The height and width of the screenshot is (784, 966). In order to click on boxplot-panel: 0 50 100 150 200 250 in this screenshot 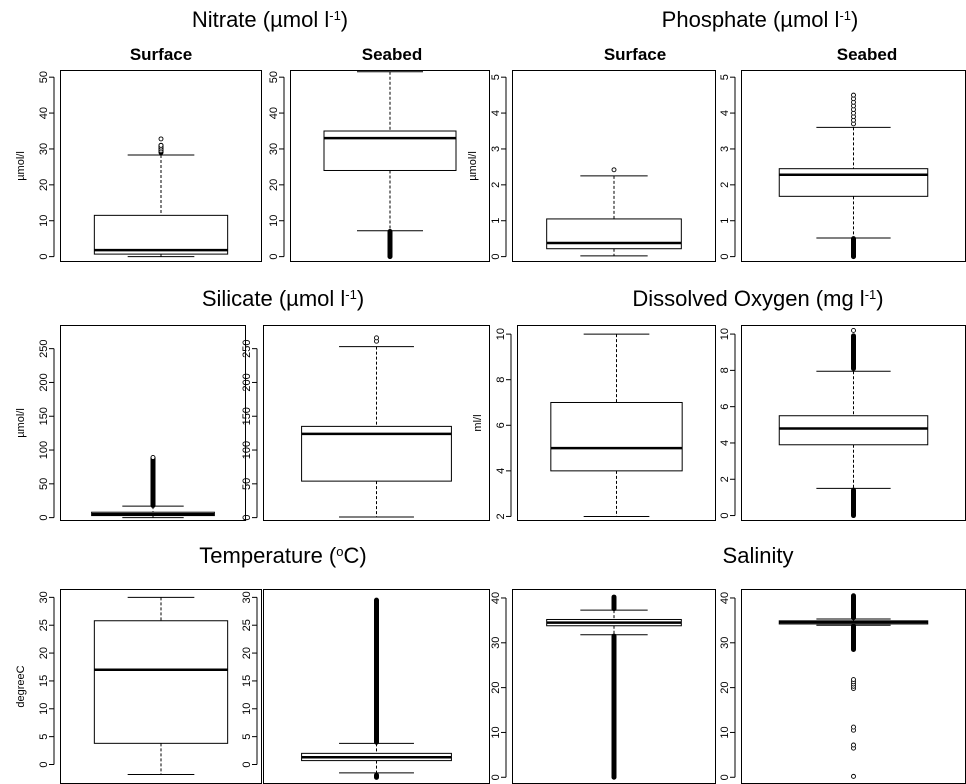, I will do `click(365, 423)`.